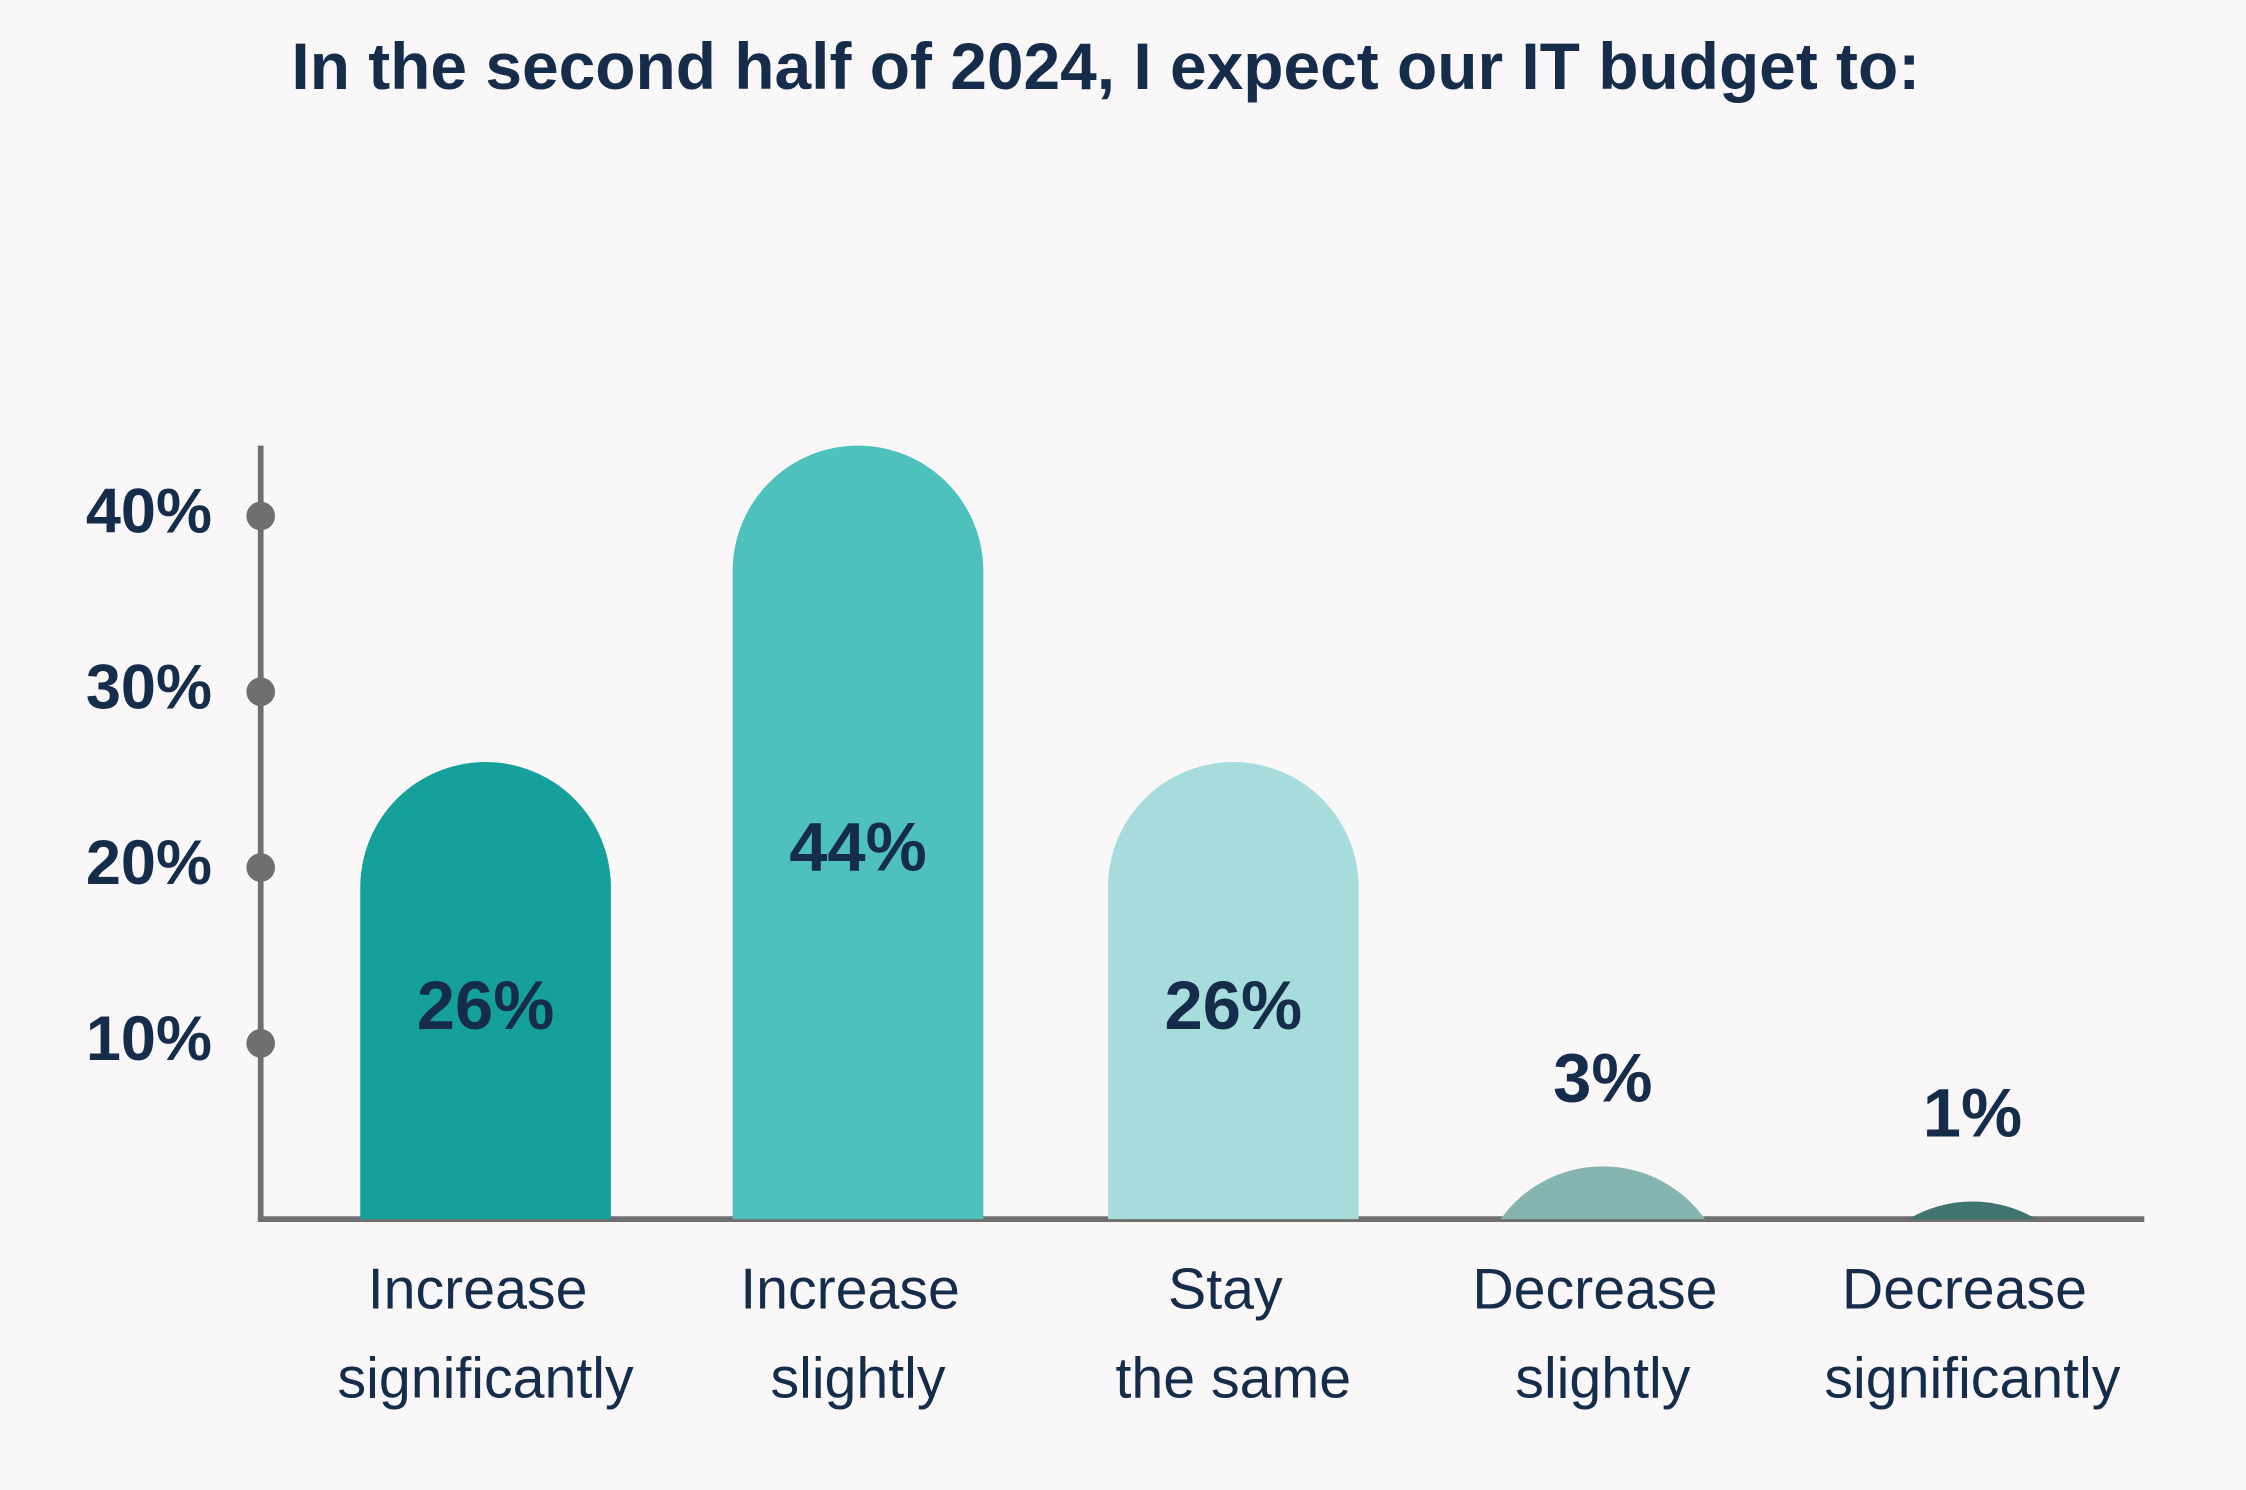 The width and height of the screenshot is (2246, 1490). I want to click on value-label: 3%, so click(1602, 1077).